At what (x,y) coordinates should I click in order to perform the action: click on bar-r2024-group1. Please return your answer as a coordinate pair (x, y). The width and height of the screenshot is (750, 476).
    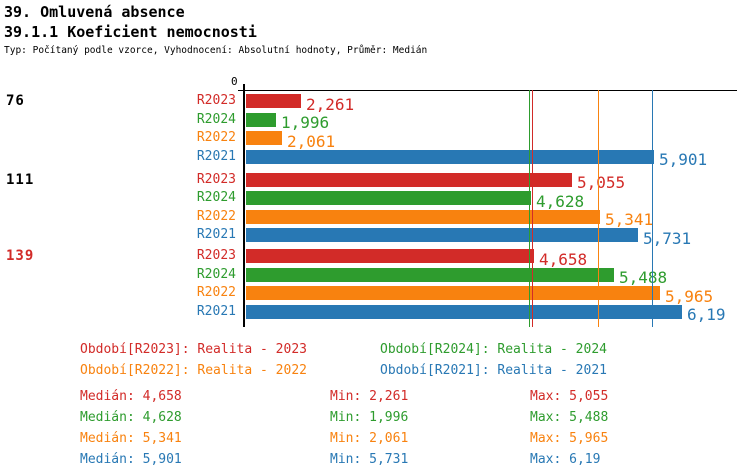
    Looking at the image, I should click on (261, 119).